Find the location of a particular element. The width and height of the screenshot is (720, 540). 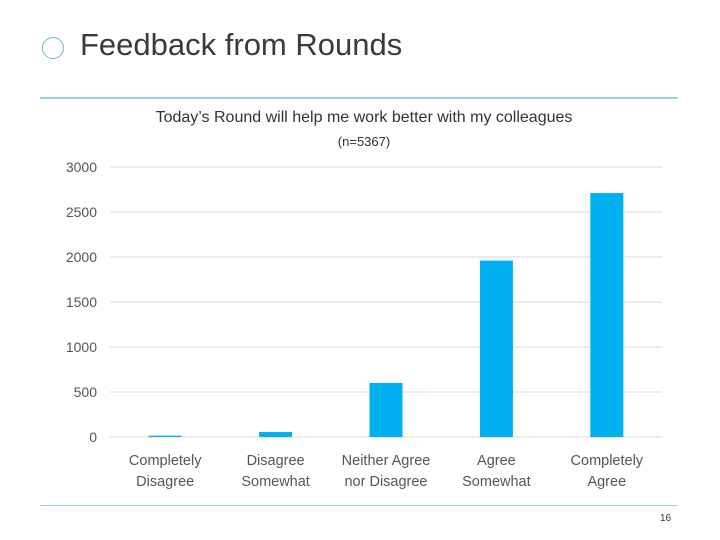

title-bullet-circle is located at coordinates (53, 48).